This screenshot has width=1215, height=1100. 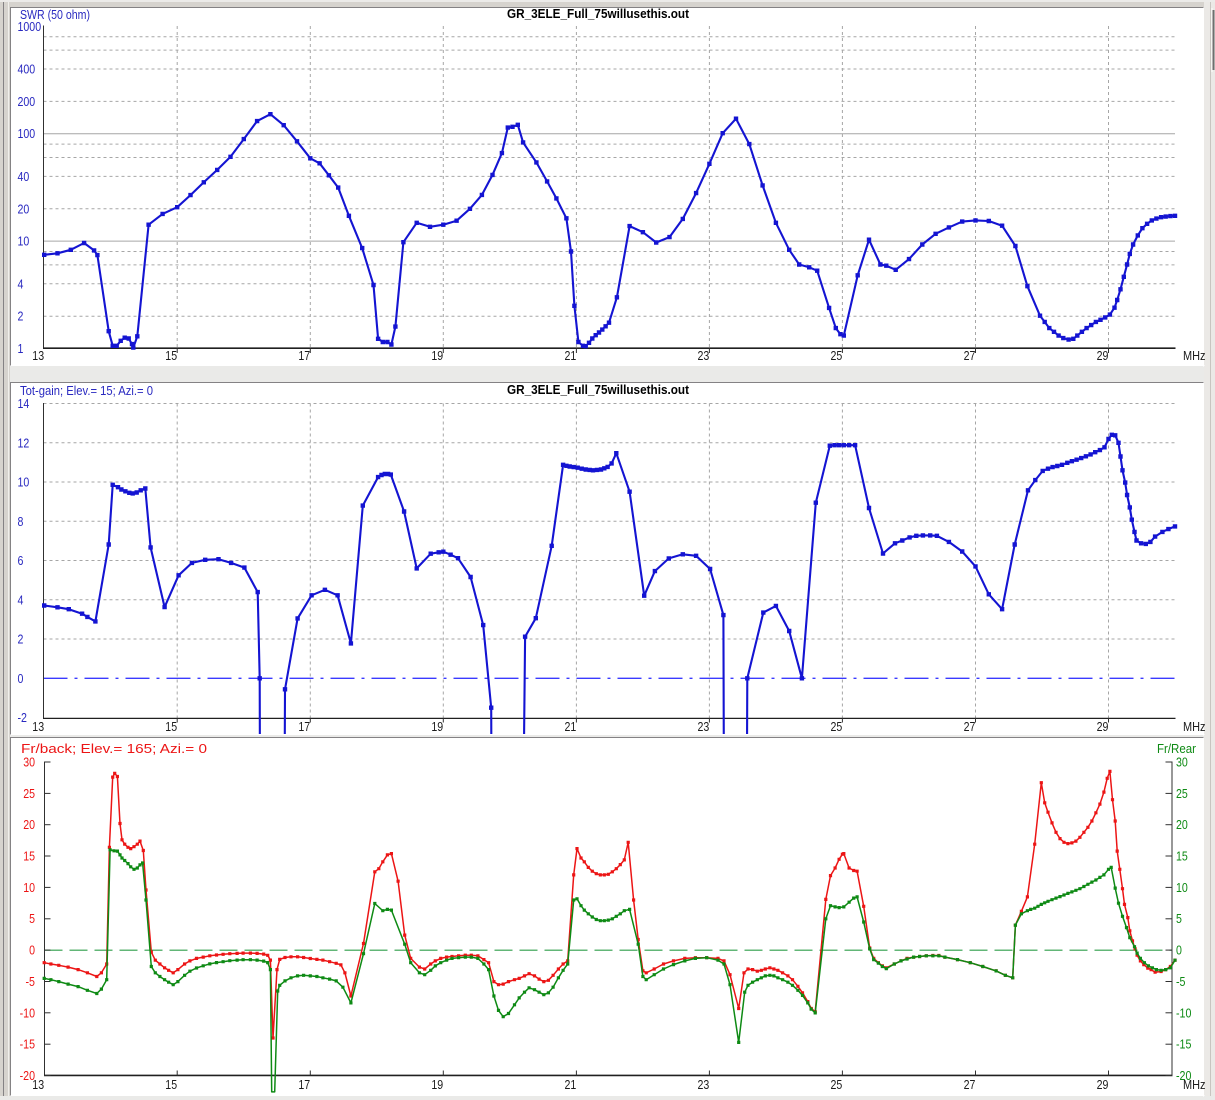 What do you see at coordinates (55, 14) in the screenshot?
I see `svg-text: SWR (50 ohm)` at bounding box center [55, 14].